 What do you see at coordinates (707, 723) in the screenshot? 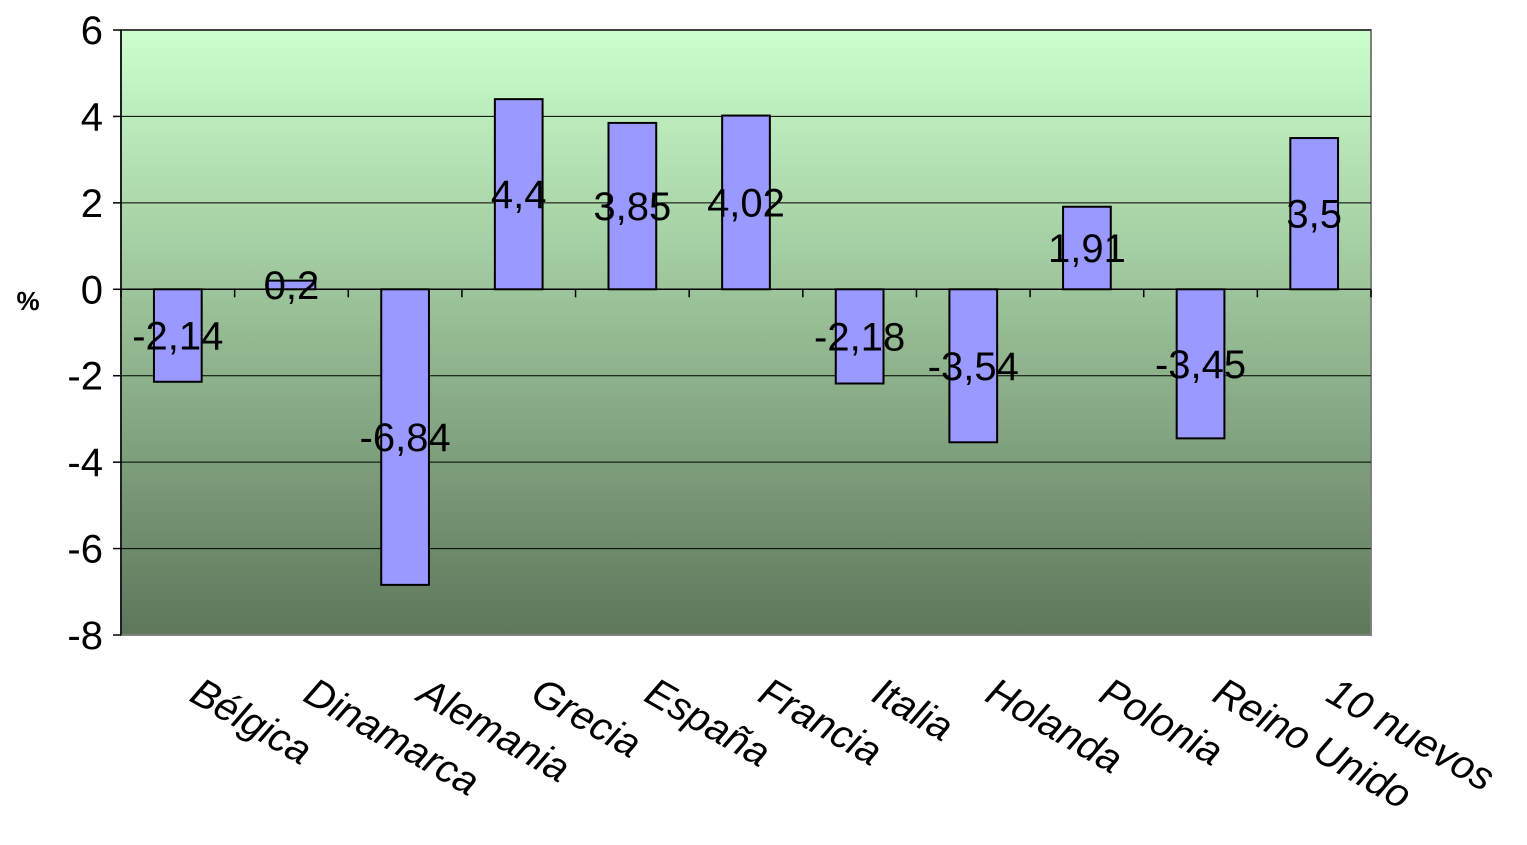
I see `category-label: España` at bounding box center [707, 723].